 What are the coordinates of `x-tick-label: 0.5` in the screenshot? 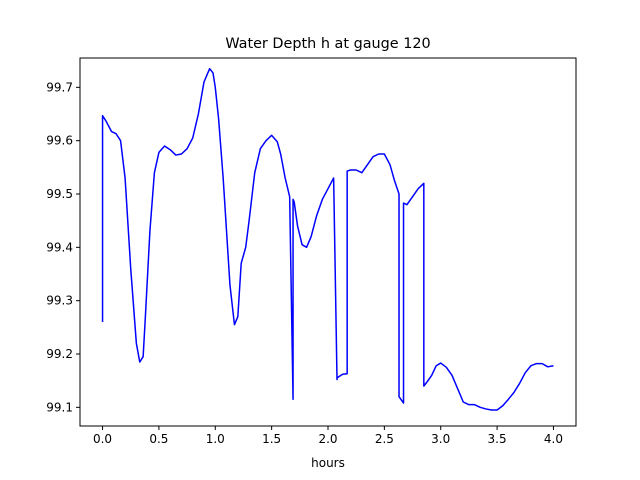 It's located at (158, 439).